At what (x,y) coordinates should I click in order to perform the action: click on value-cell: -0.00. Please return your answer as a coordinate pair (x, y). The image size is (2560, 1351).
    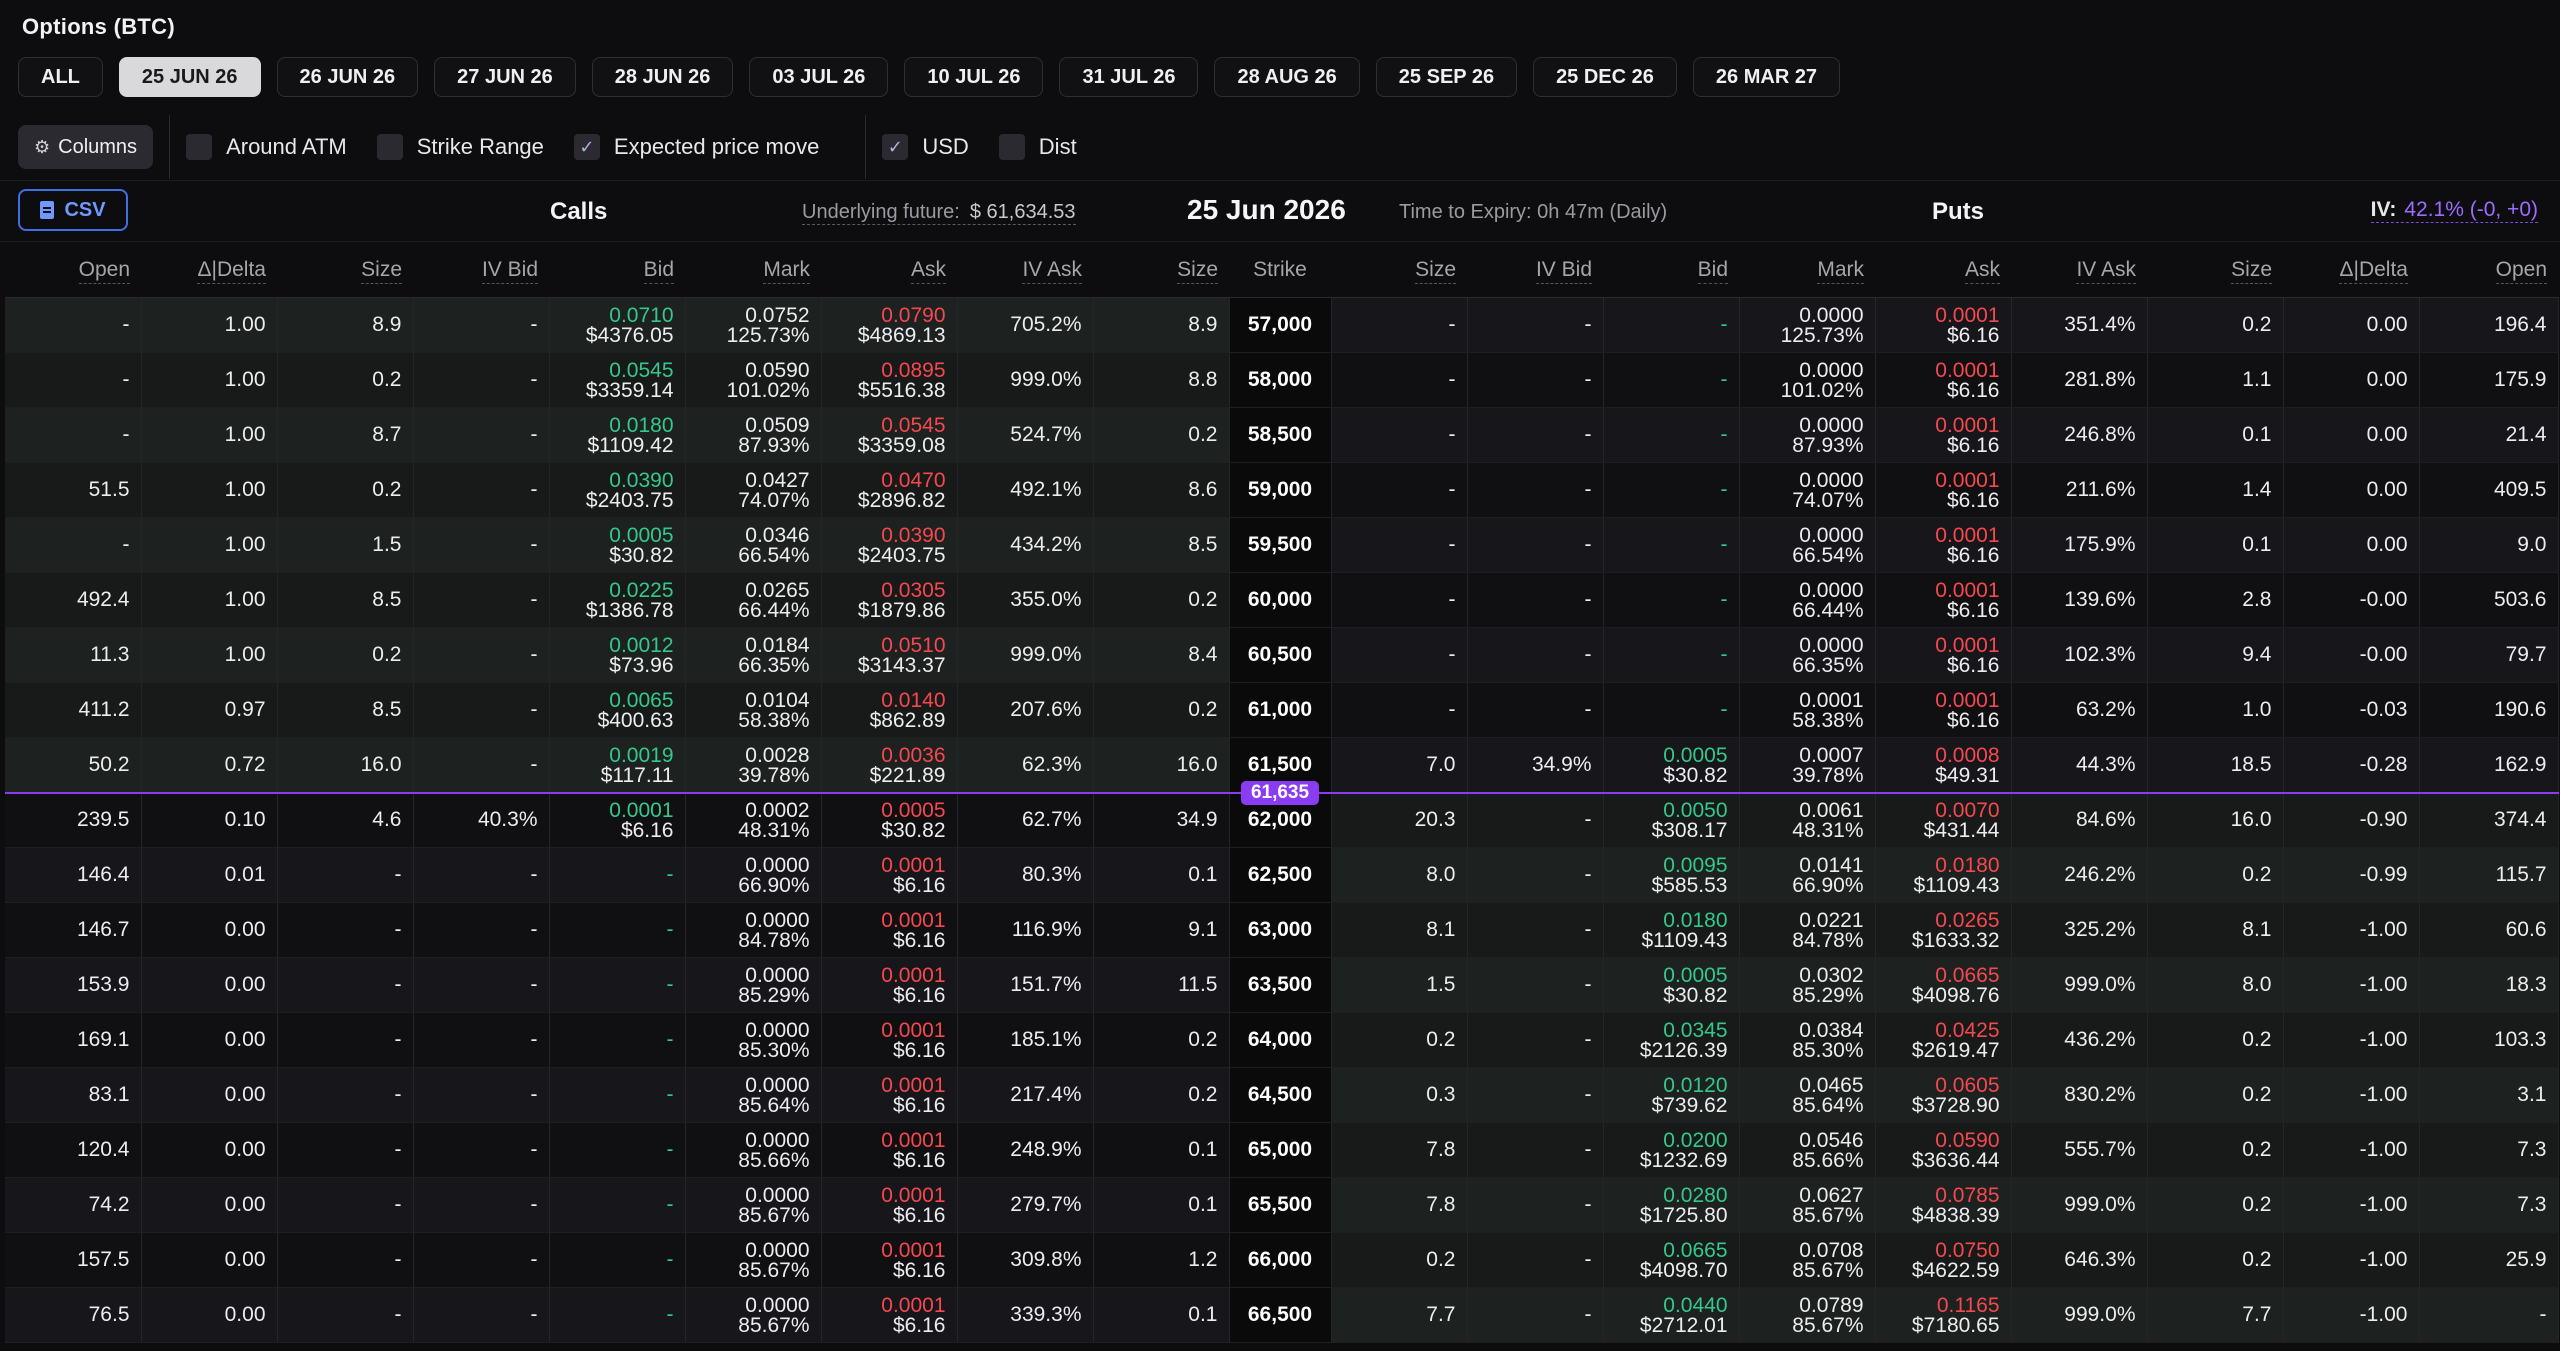
    Looking at the image, I should click on (2351, 600).